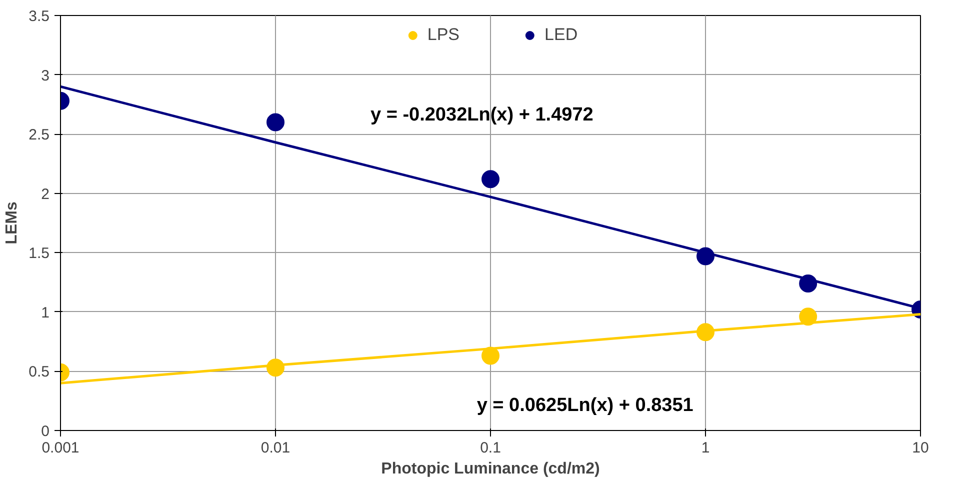 The height and width of the screenshot is (496, 964). What do you see at coordinates (45, 194) in the screenshot?
I see `y-tick-label: 2` at bounding box center [45, 194].